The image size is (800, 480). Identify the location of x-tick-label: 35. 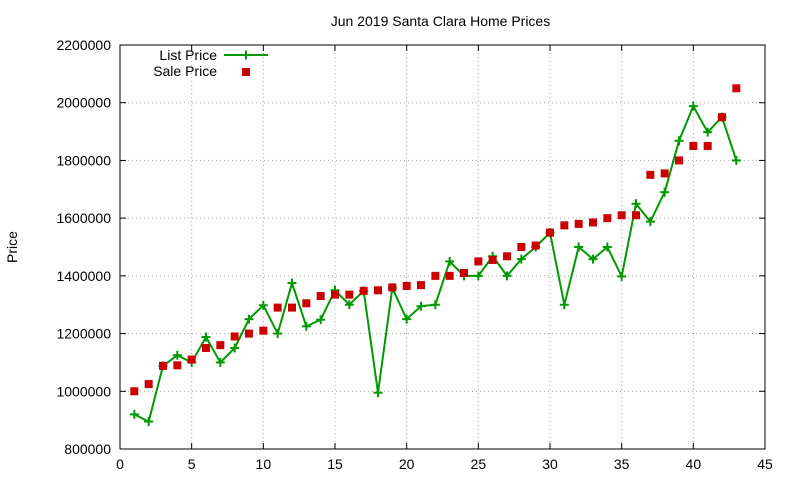
(622, 464).